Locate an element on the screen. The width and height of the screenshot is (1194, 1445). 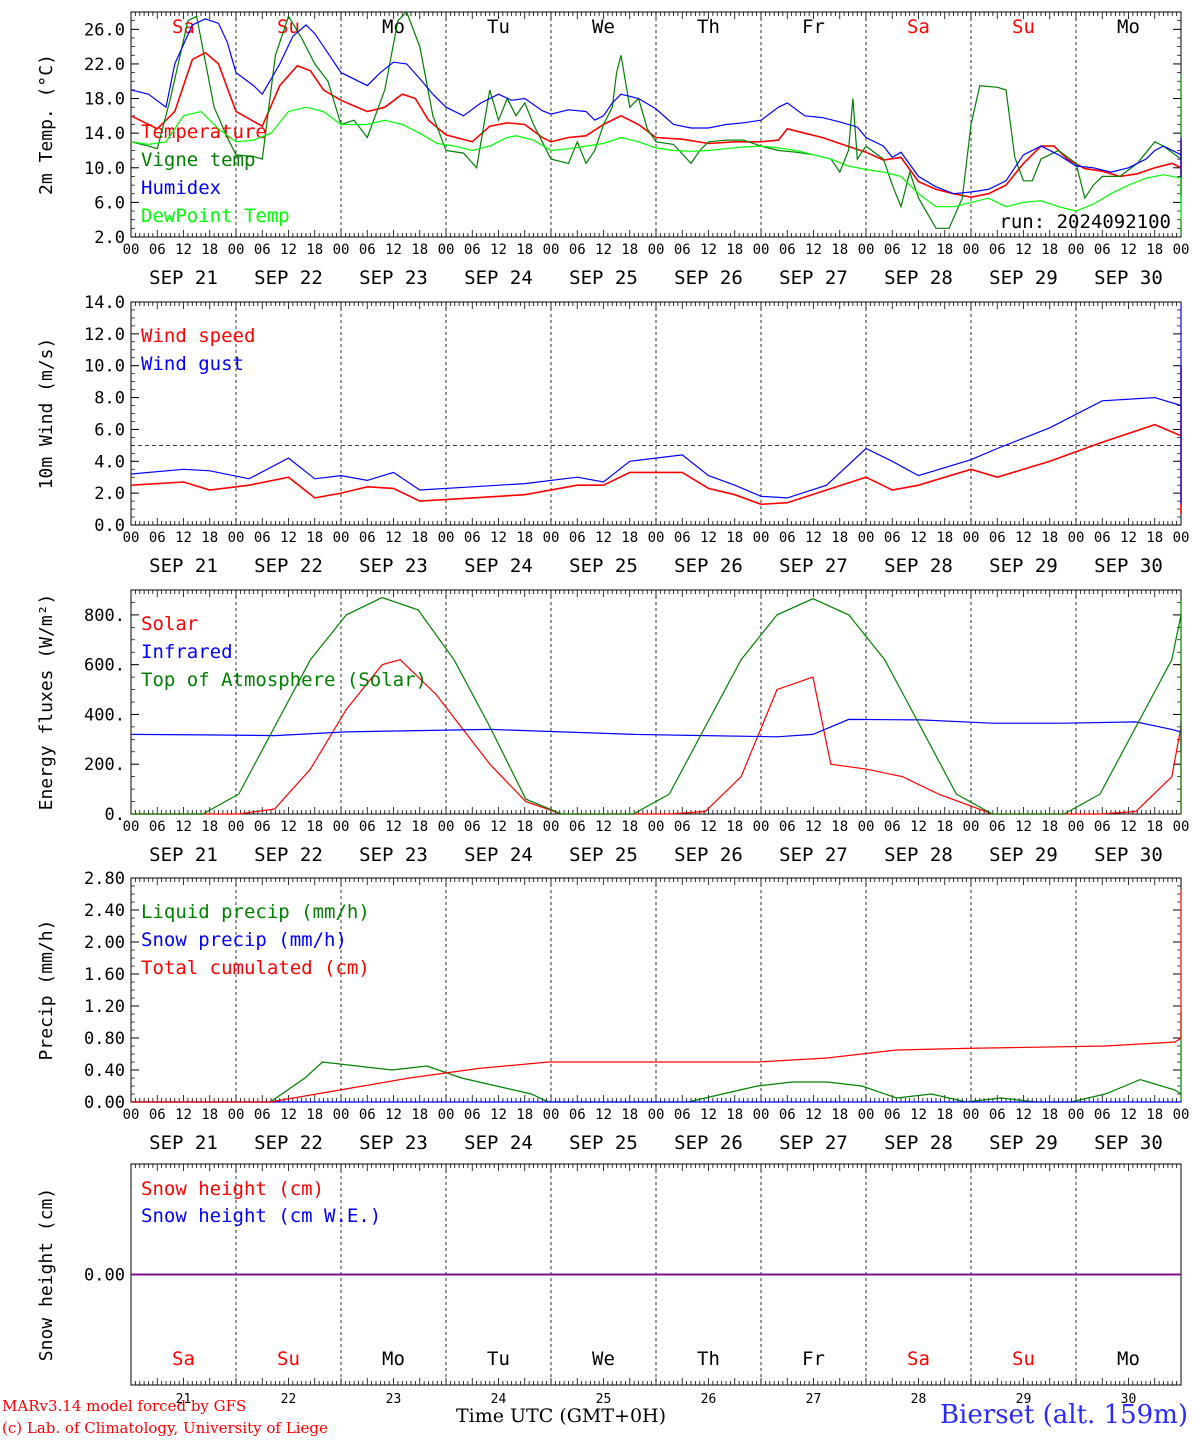
date-label-precip: SEP 25 is located at coordinates (603, 1143).